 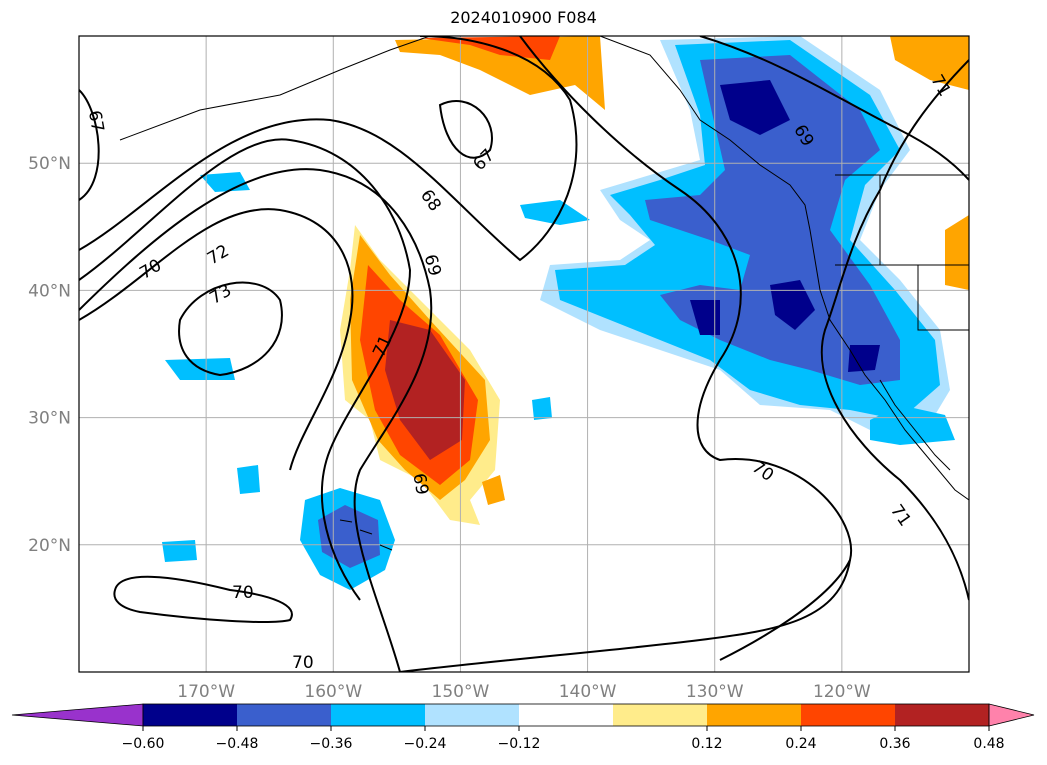 I want to click on contour-label: 71, so click(x=900, y=515).